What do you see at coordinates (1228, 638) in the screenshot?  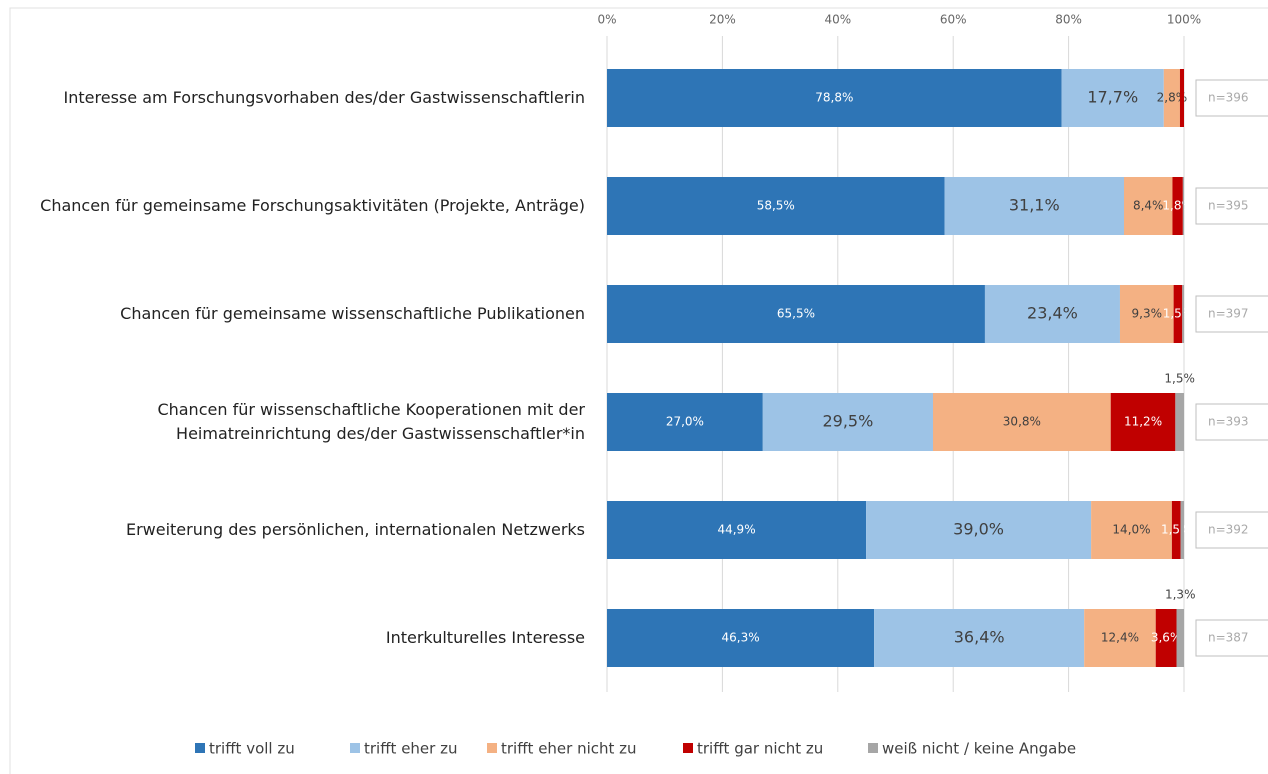 I see `n-label: n=387` at bounding box center [1228, 638].